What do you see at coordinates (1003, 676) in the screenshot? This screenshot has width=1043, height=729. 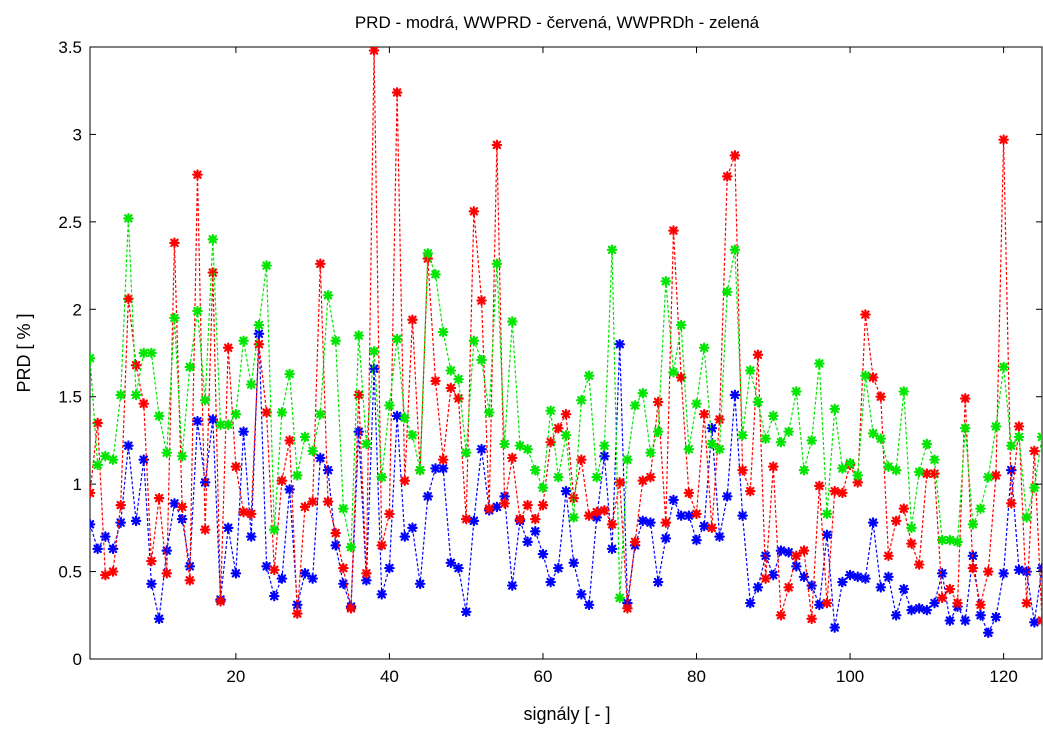 I see `x-tick-label: 120` at bounding box center [1003, 676].